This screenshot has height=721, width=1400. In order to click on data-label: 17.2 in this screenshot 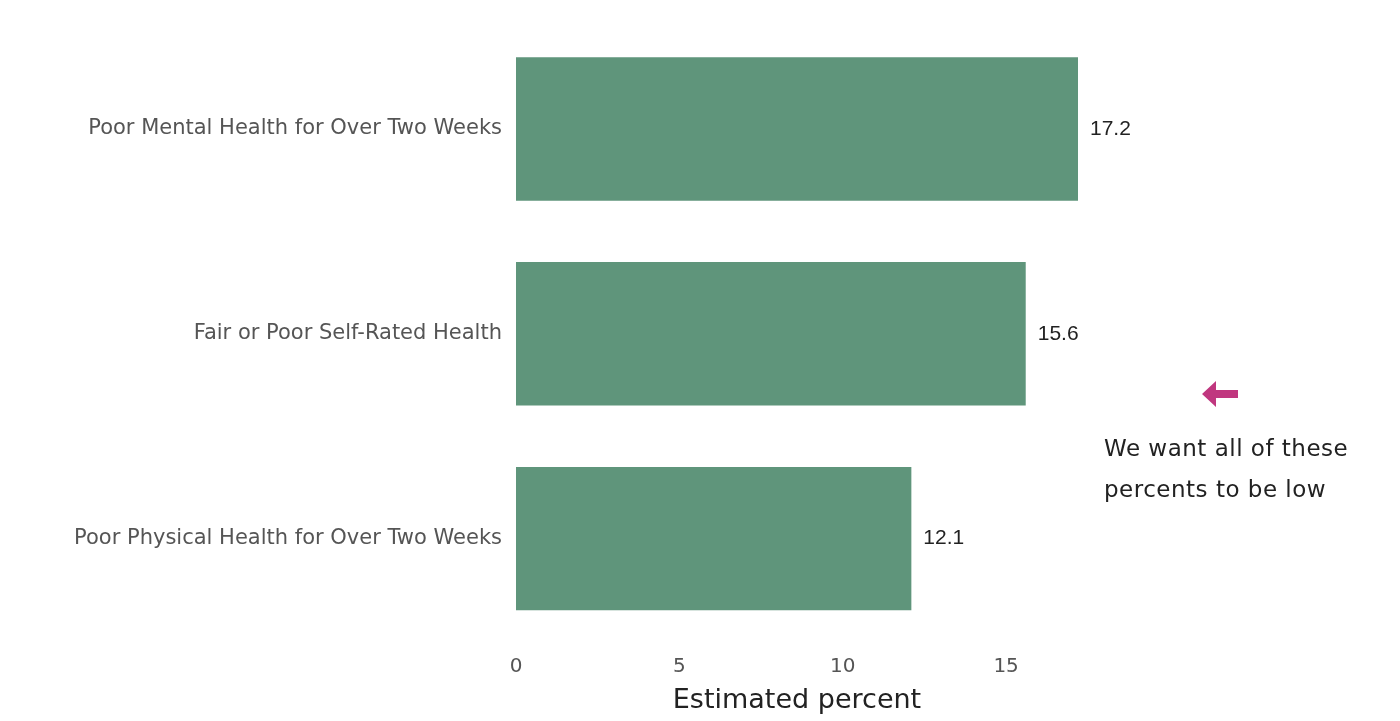, I will do `click(1110, 127)`.